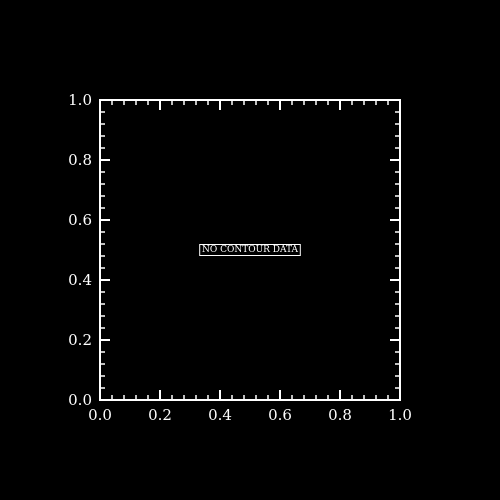 The image size is (500, 500). What do you see at coordinates (80, 340) in the screenshot?
I see `y-tick-label: 0.2` at bounding box center [80, 340].